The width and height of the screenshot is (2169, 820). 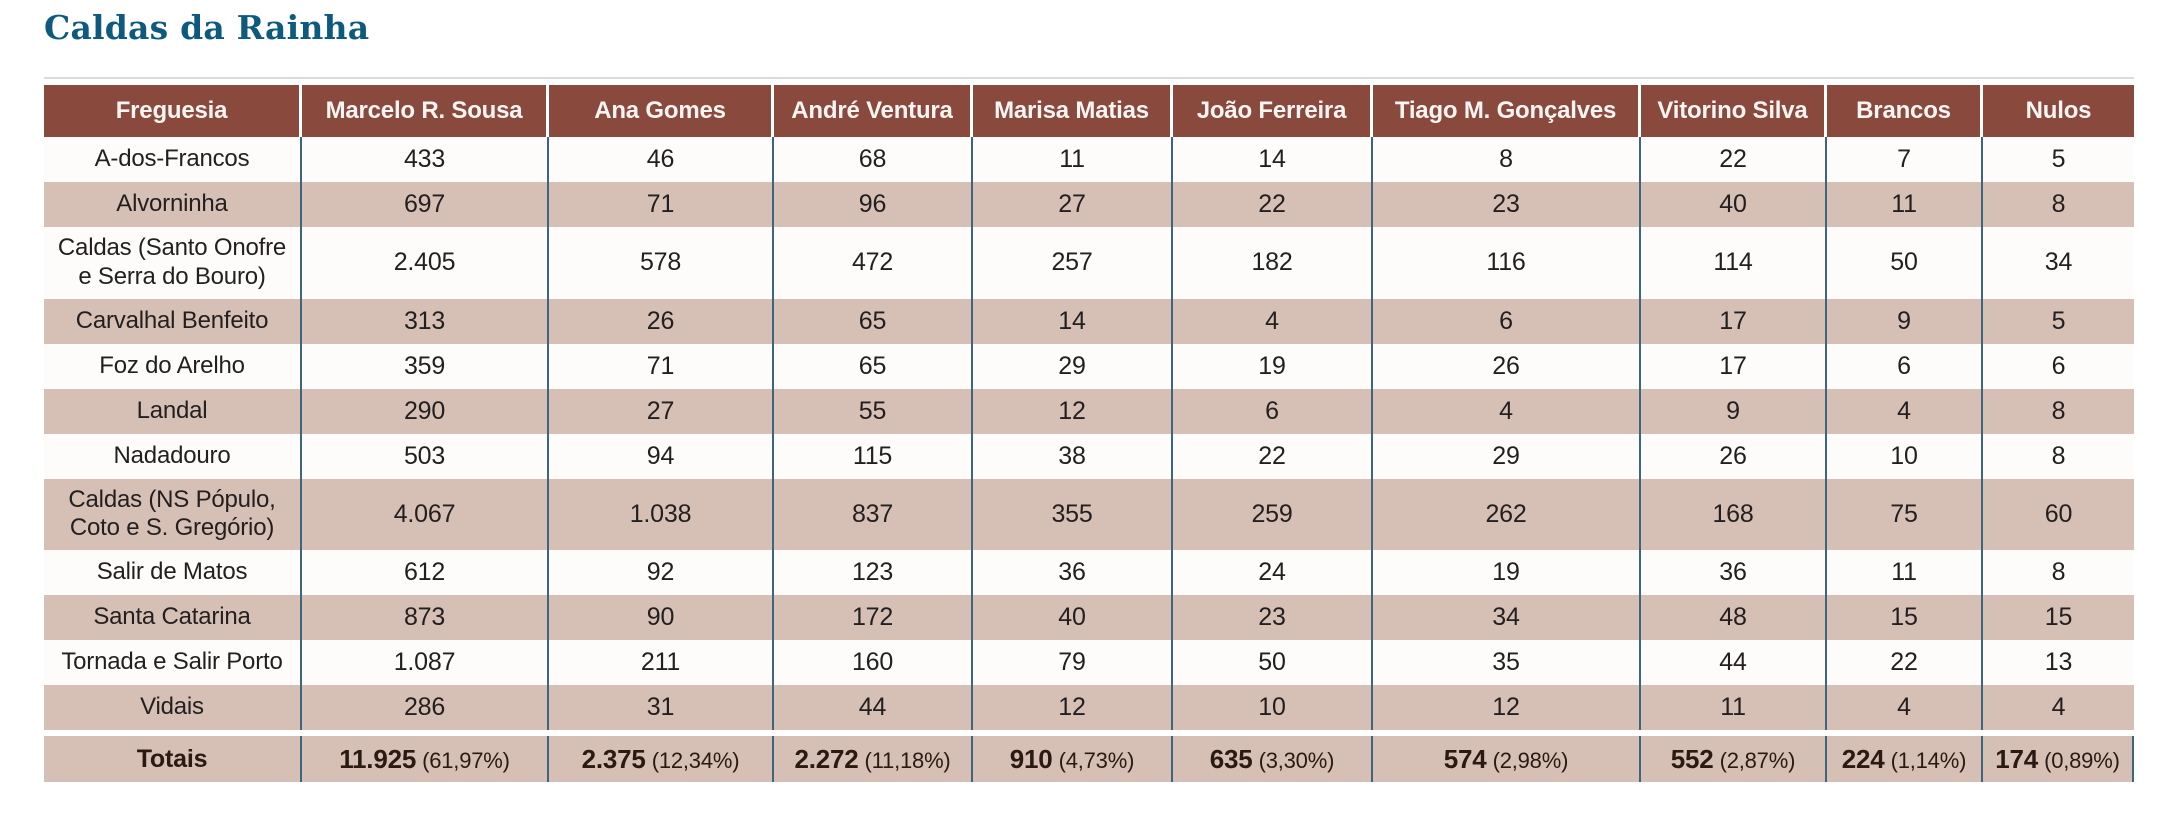 What do you see at coordinates (425, 618) in the screenshot?
I see `vote-count-cell: 873` at bounding box center [425, 618].